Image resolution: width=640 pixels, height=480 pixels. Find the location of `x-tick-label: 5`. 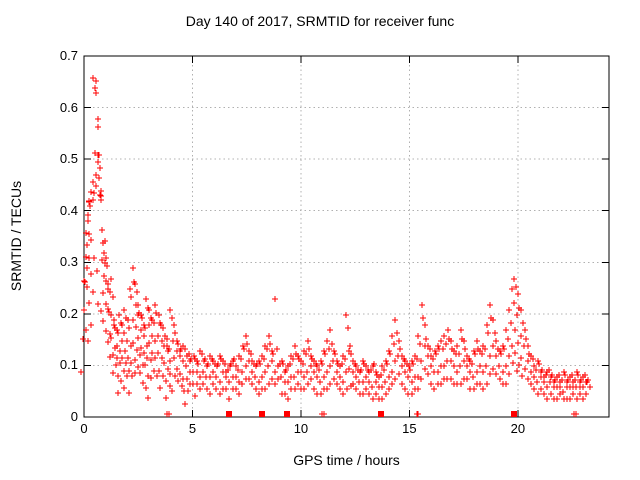

x-tick-label: 5 is located at coordinates (192, 428).